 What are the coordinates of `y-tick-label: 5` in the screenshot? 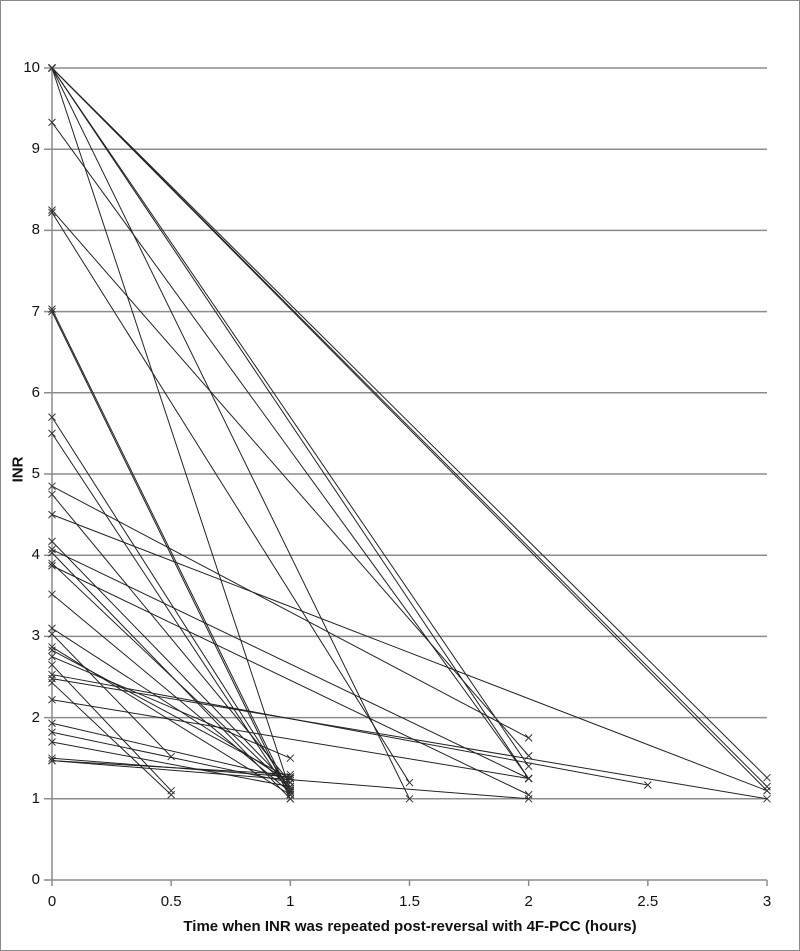 It's located at (35, 473).